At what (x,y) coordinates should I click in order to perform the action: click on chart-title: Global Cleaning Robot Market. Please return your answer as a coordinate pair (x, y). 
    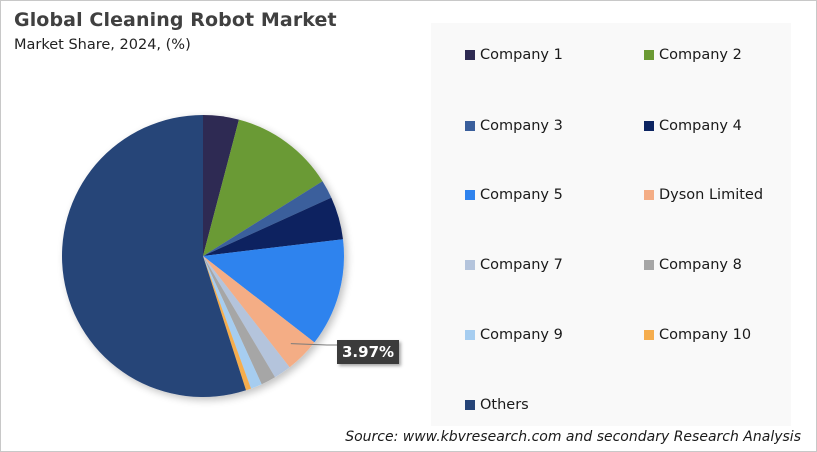
    Looking at the image, I should click on (175, 20).